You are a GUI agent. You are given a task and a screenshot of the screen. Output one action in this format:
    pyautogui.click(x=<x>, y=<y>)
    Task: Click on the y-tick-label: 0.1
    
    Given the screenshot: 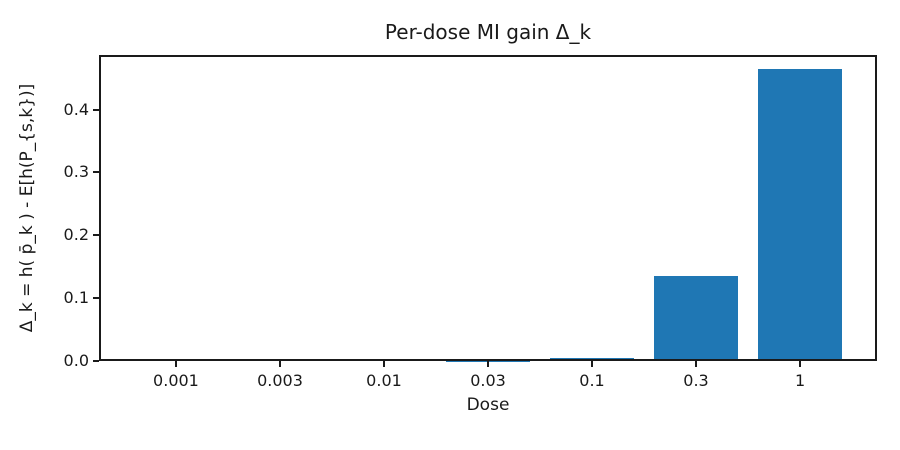 What is the action you would take?
    pyautogui.click(x=76, y=298)
    